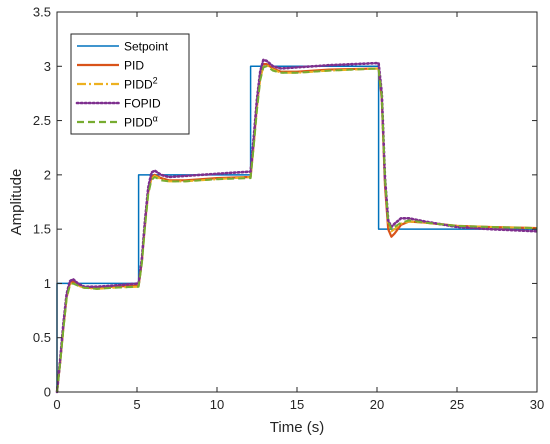 The width and height of the screenshot is (550, 444). I want to click on legend-label: FOPID, so click(142, 104).